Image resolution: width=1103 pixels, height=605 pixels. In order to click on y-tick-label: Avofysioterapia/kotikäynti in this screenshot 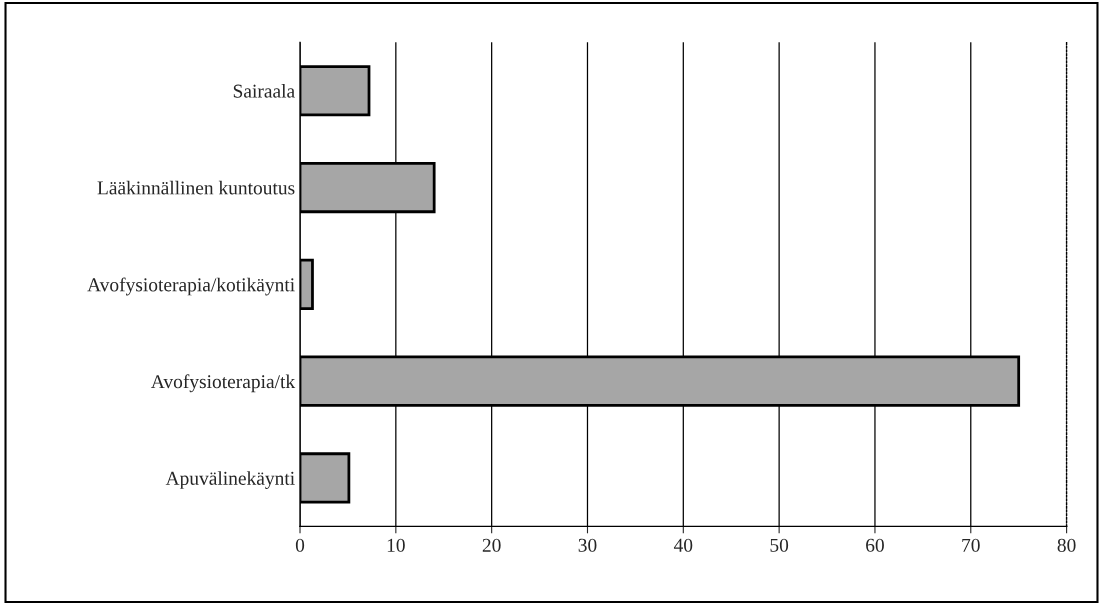, I will do `click(191, 286)`.